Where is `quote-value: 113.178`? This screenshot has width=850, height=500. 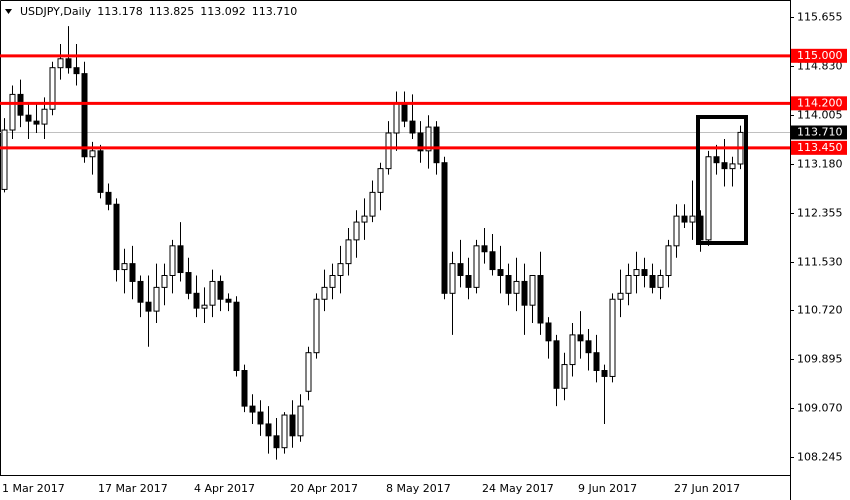
quote-value: 113.178 is located at coordinates (120, 11).